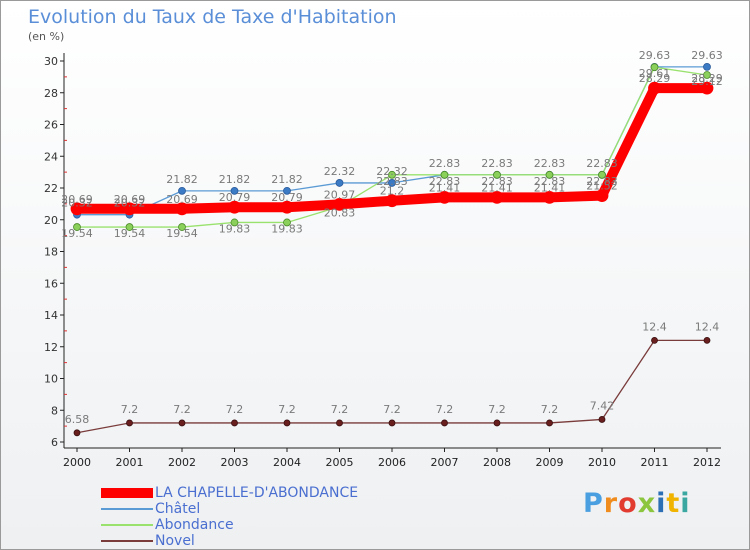  I want to click on x-tick-label: 2005, so click(340, 462).